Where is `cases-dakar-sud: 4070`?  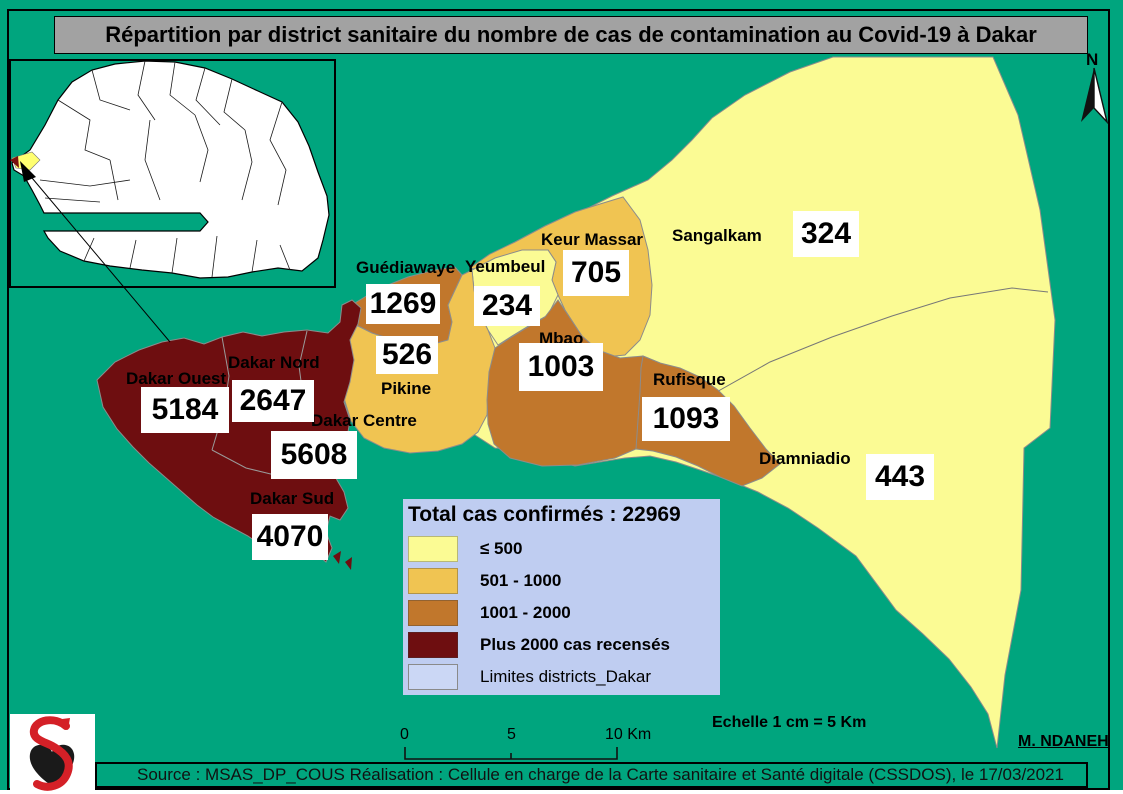 cases-dakar-sud: 4070 is located at coordinates (290, 537).